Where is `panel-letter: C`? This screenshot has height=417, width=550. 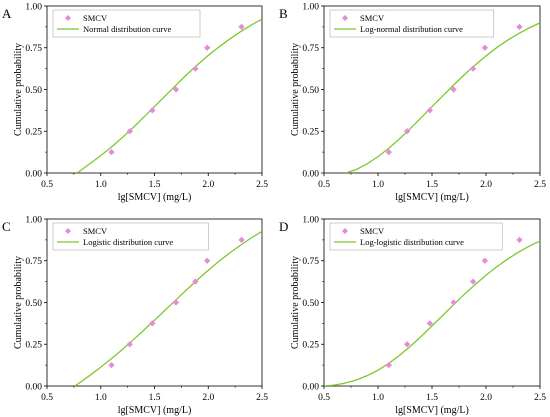
panel-letter: C is located at coordinates (6, 226).